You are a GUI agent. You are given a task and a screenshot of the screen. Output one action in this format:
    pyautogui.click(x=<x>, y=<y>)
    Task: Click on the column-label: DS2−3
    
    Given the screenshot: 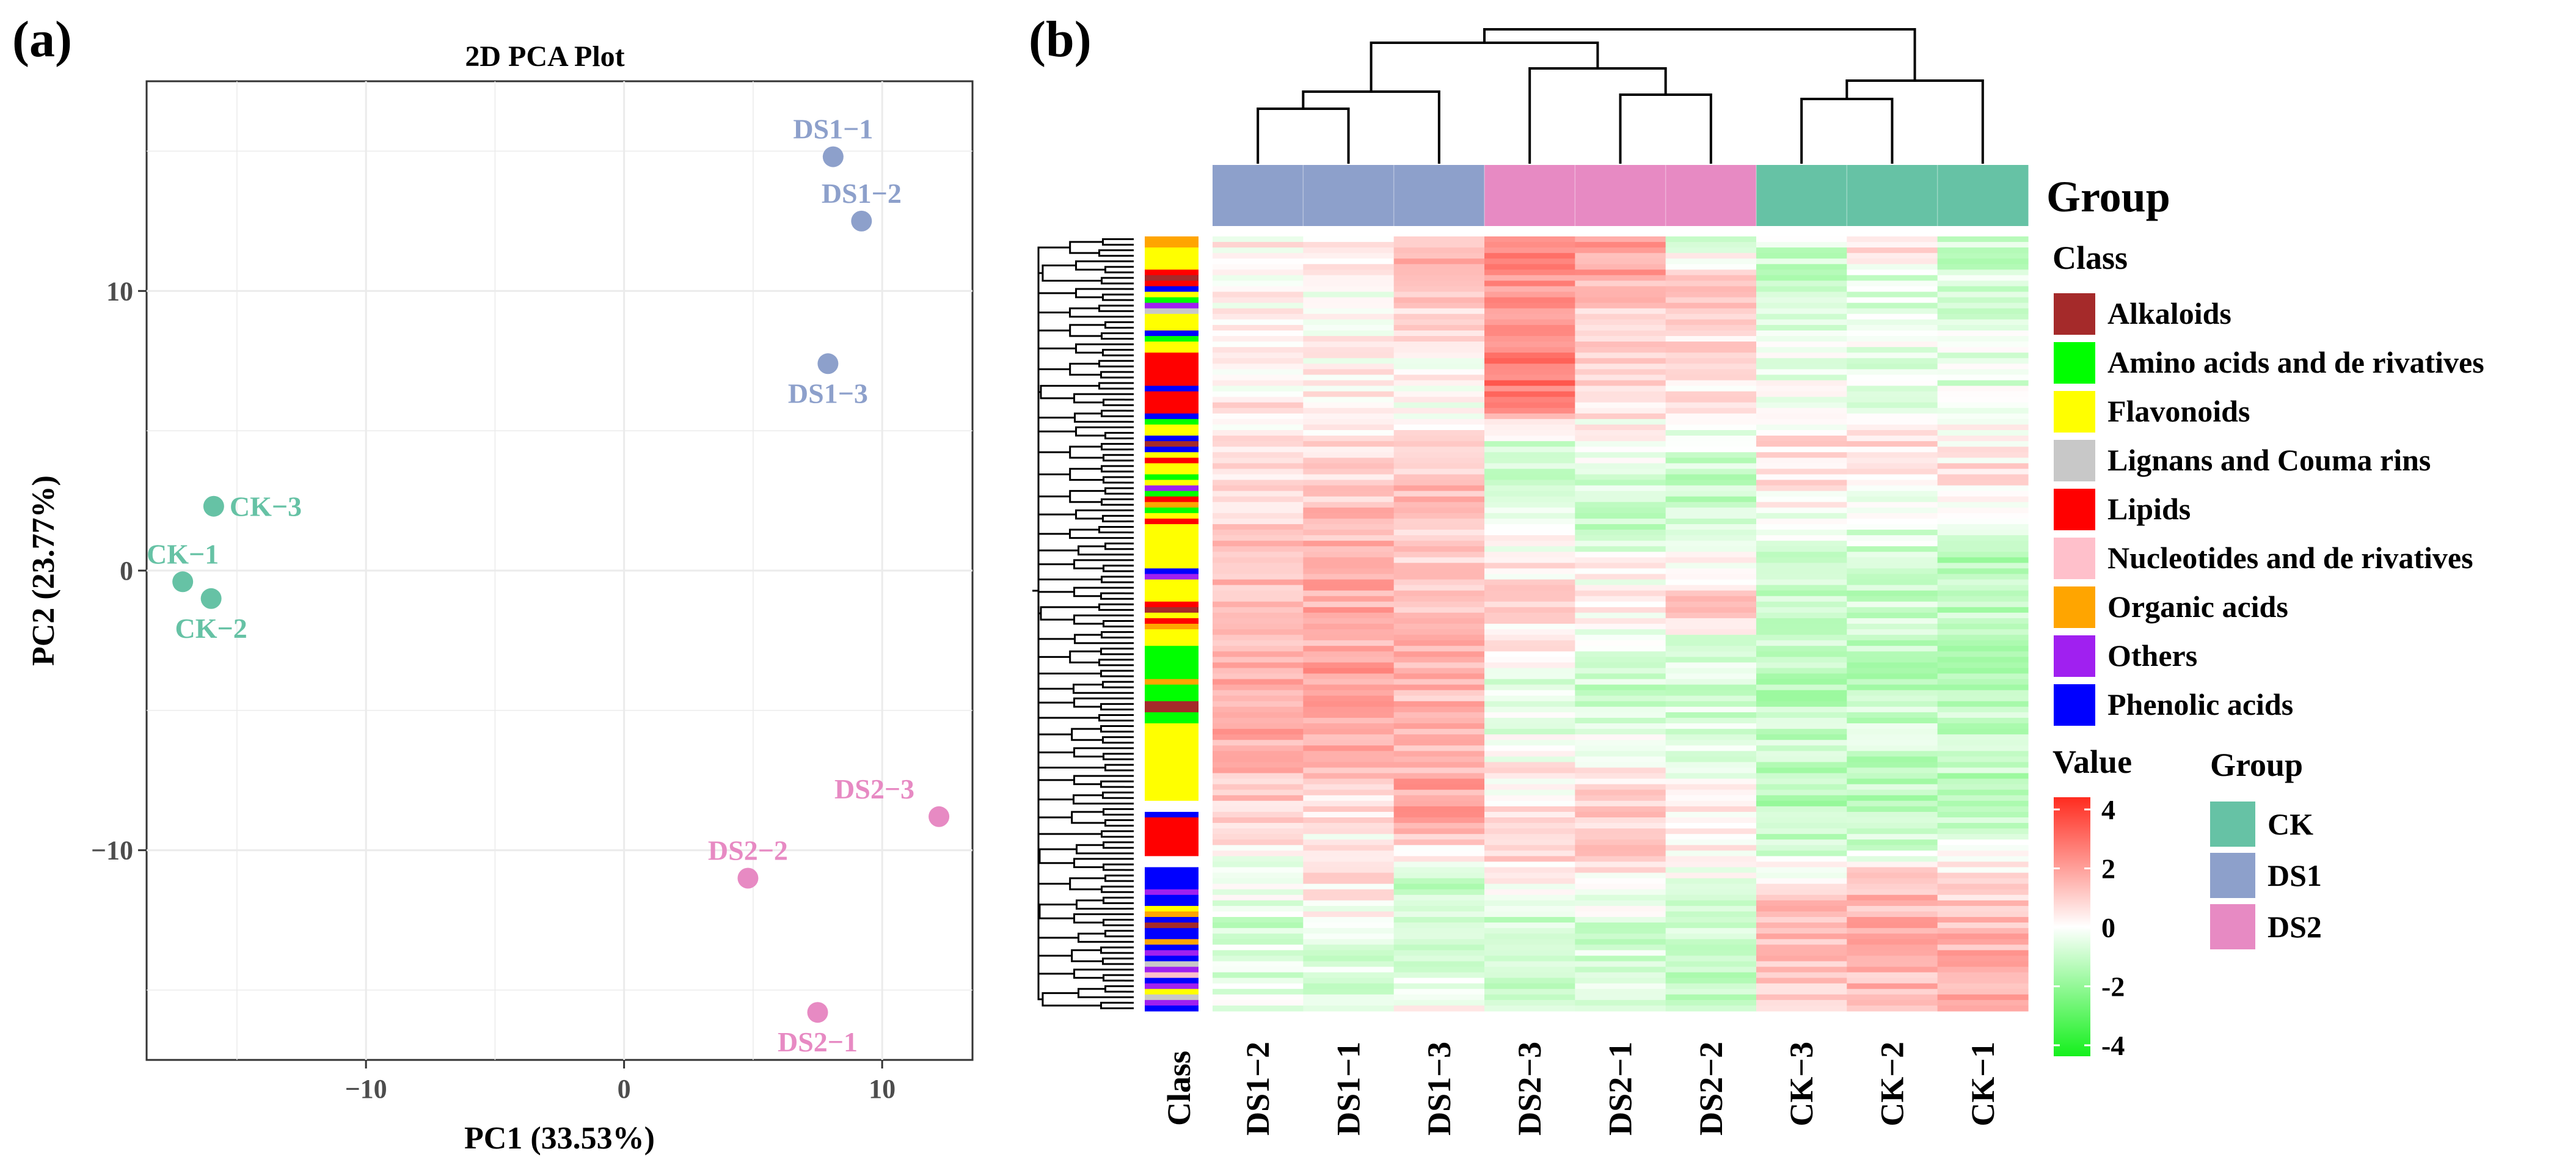 What is the action you would take?
    pyautogui.click(x=1530, y=1089)
    